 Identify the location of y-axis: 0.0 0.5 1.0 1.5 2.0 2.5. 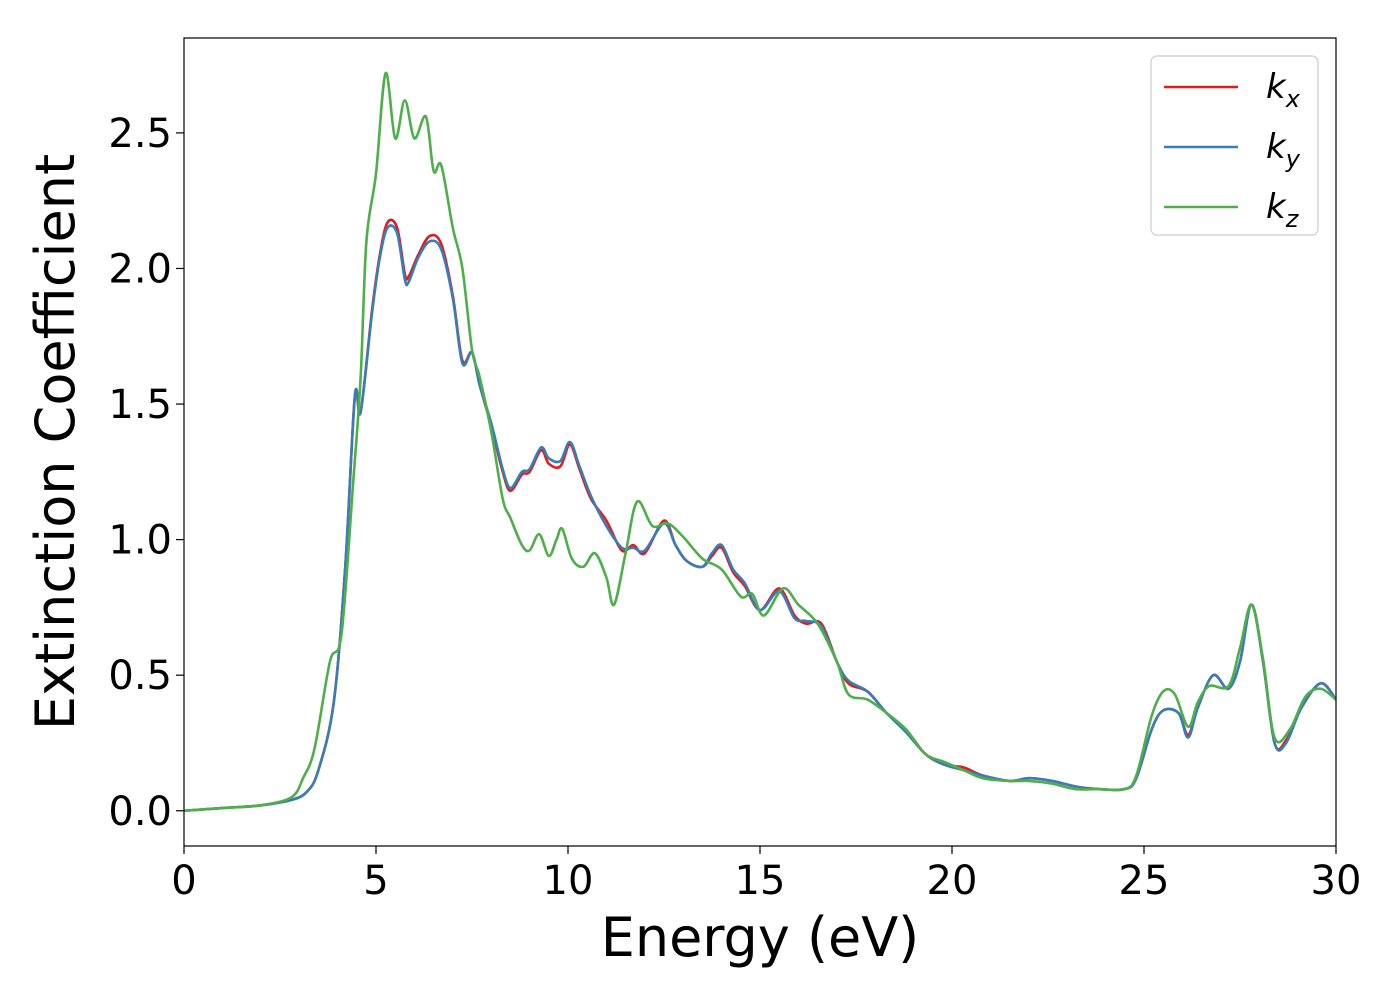
(146, 473).